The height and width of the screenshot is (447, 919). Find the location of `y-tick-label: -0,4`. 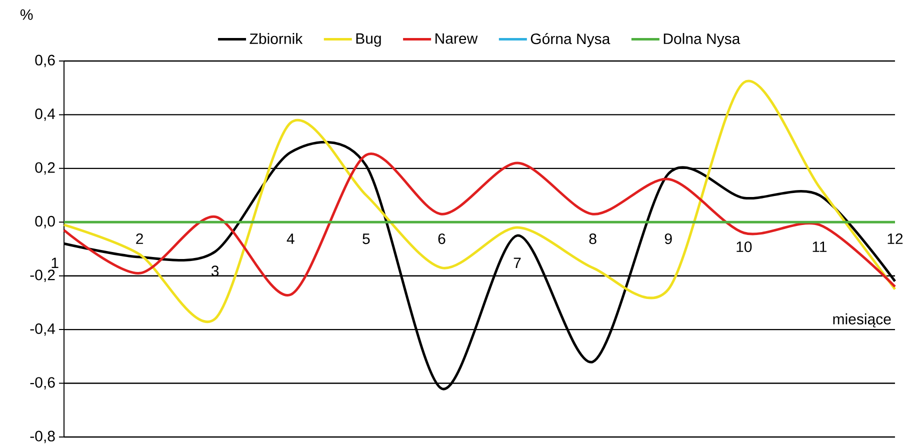

y-tick-label: -0,4 is located at coordinates (43, 329).